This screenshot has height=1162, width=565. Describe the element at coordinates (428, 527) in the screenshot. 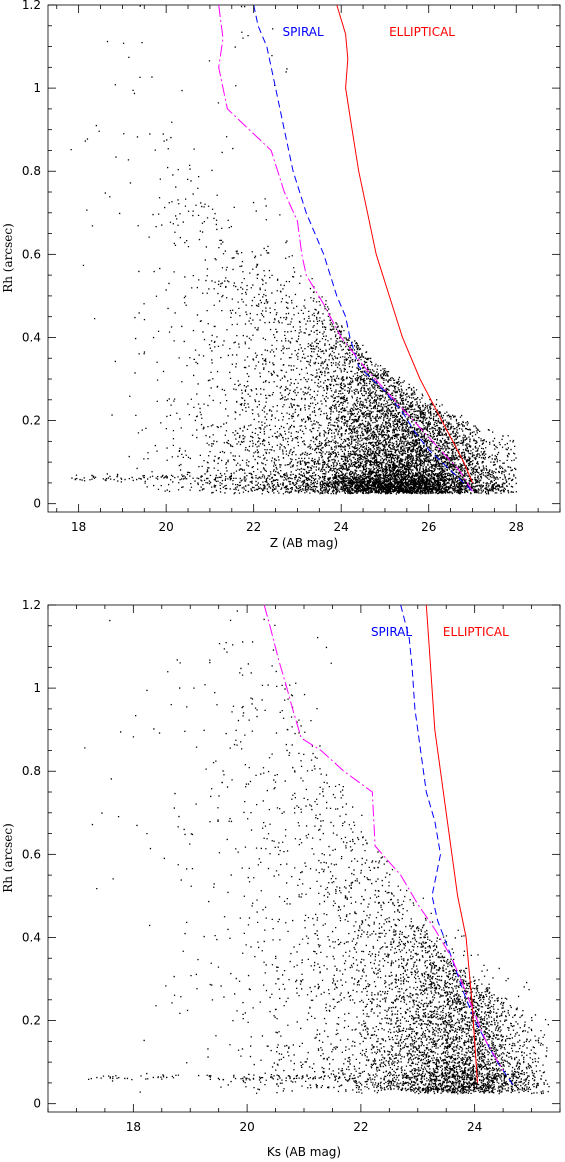

I see `x-tick-label: 26` at that location.